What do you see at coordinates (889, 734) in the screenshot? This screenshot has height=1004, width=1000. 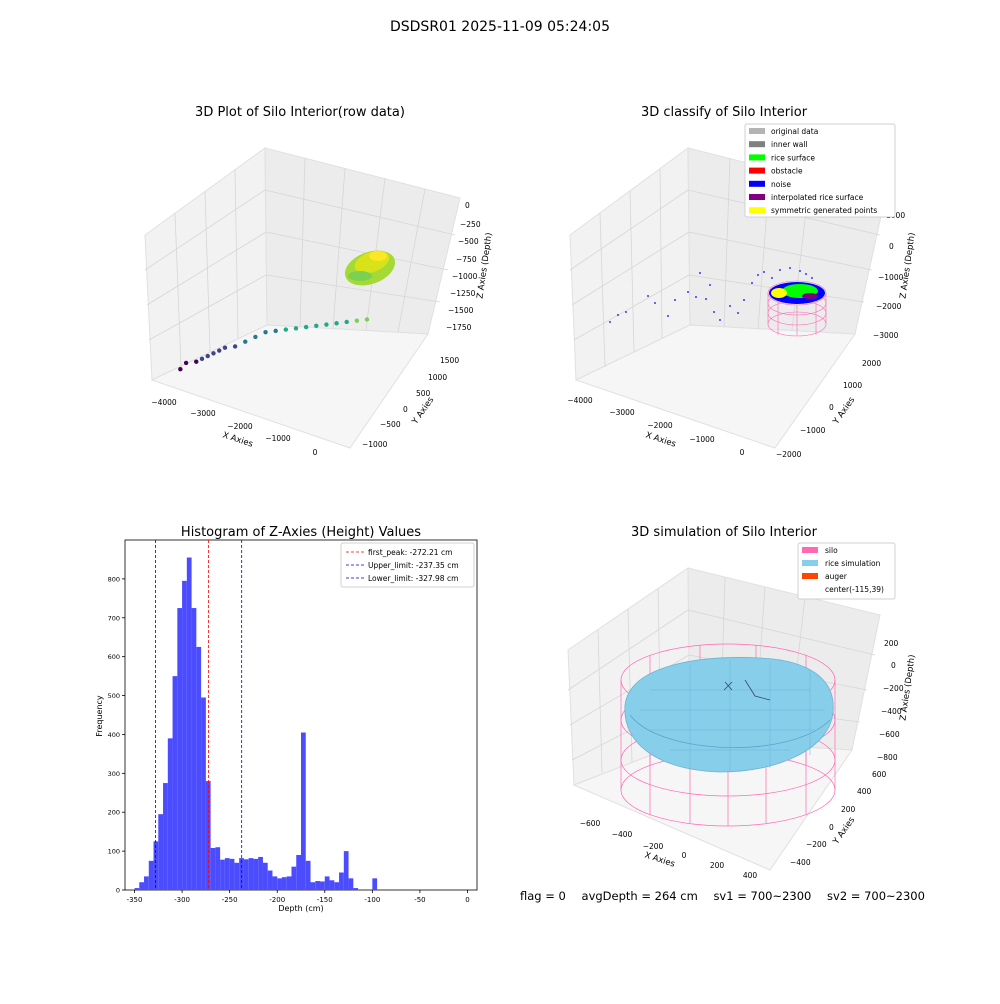 I see `simulation-z-tick: −600` at bounding box center [889, 734].